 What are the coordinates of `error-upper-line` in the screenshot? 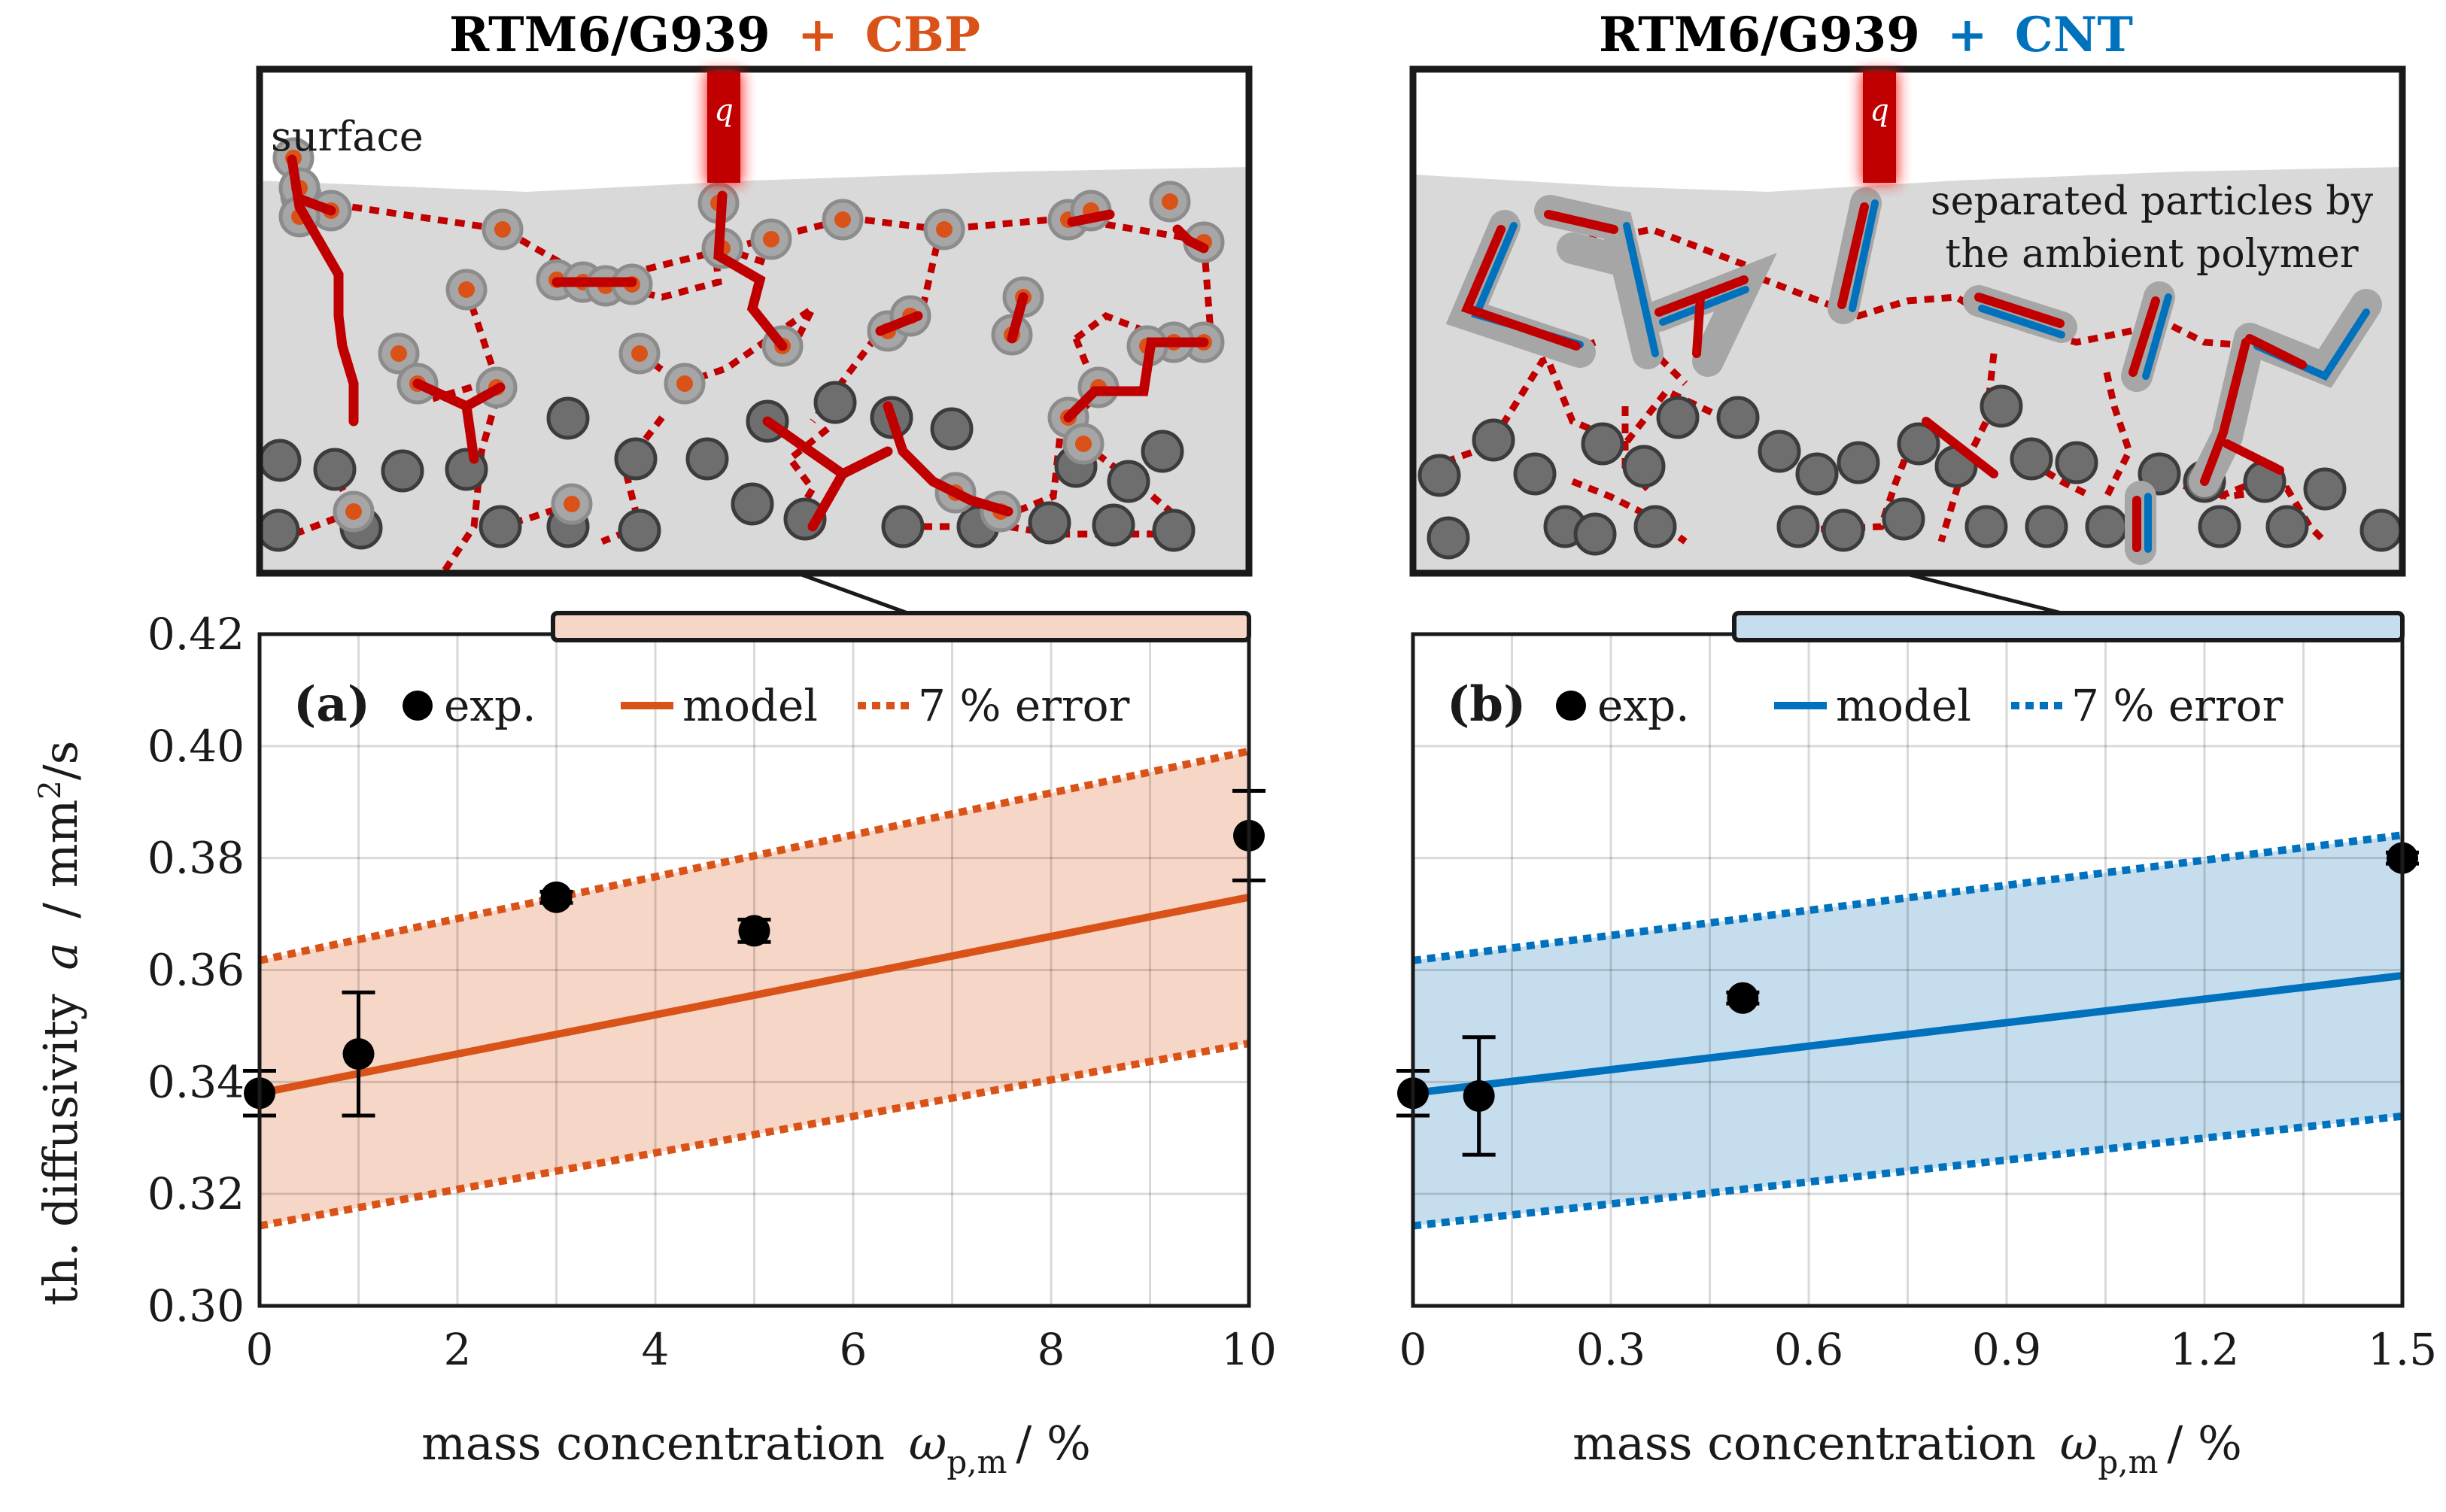 It's located at (754, 855).